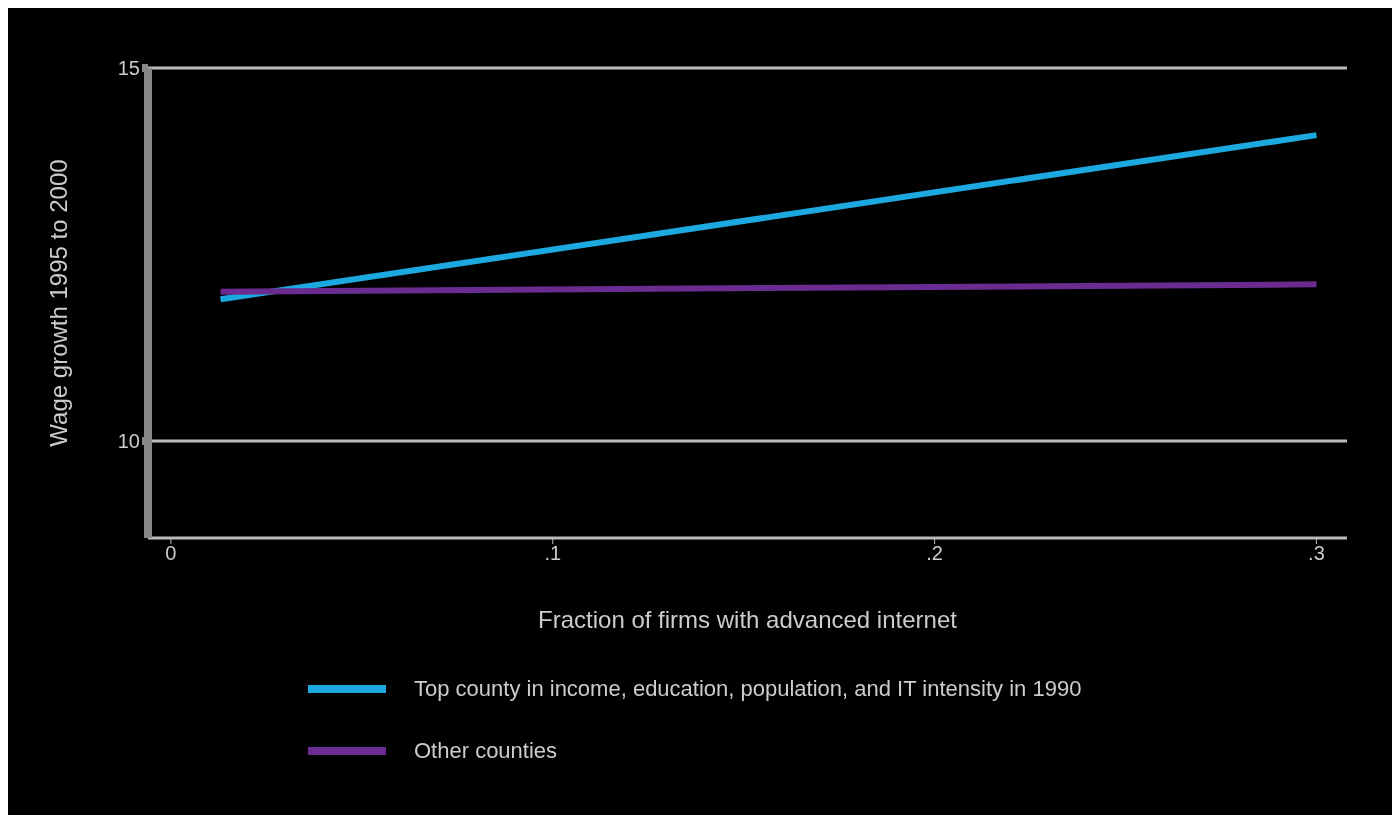 Image resolution: width=1400 pixels, height=823 pixels. What do you see at coordinates (553, 553) in the screenshot?
I see `x-tick-label: .1` at bounding box center [553, 553].